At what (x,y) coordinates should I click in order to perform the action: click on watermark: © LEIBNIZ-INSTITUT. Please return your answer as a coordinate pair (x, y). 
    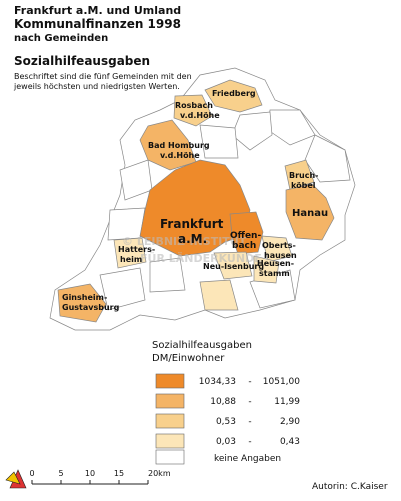
    Looking at the image, I should click on (184, 241).